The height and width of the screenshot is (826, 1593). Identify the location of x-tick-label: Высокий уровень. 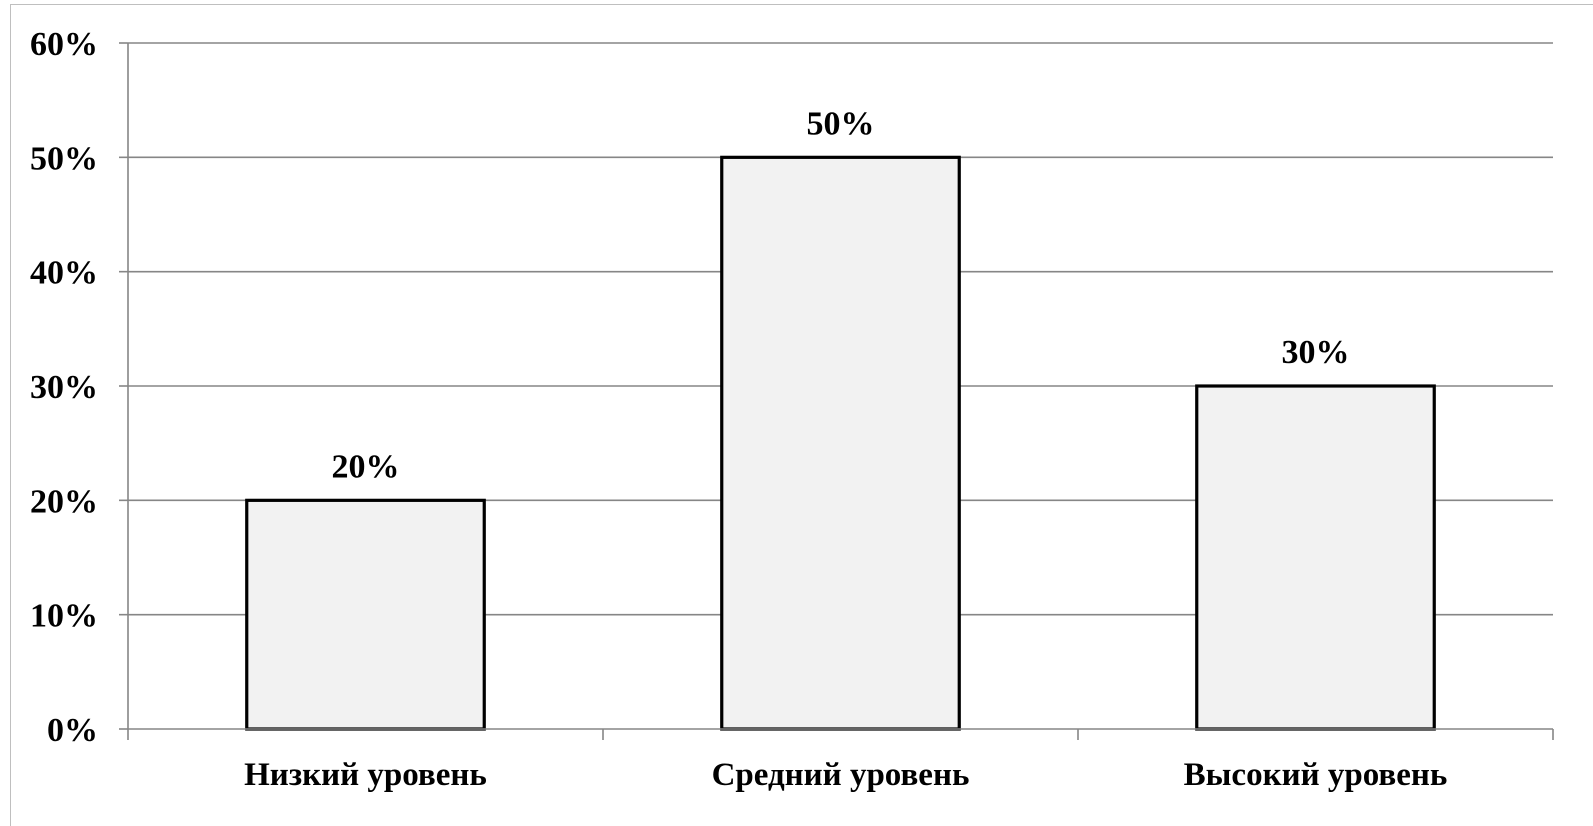
(1316, 775).